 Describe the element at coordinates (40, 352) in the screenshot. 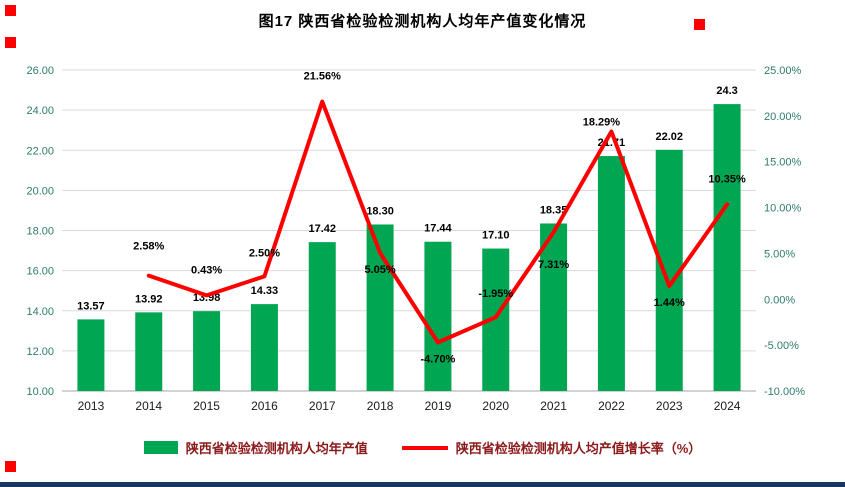

I see `svg-text: 12.00` at that location.